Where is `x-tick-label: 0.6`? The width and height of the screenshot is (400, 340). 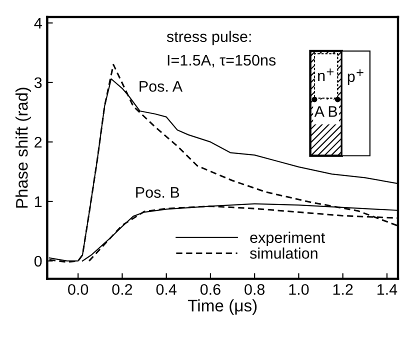 x-tick-label: 0.6 is located at coordinates (210, 289).